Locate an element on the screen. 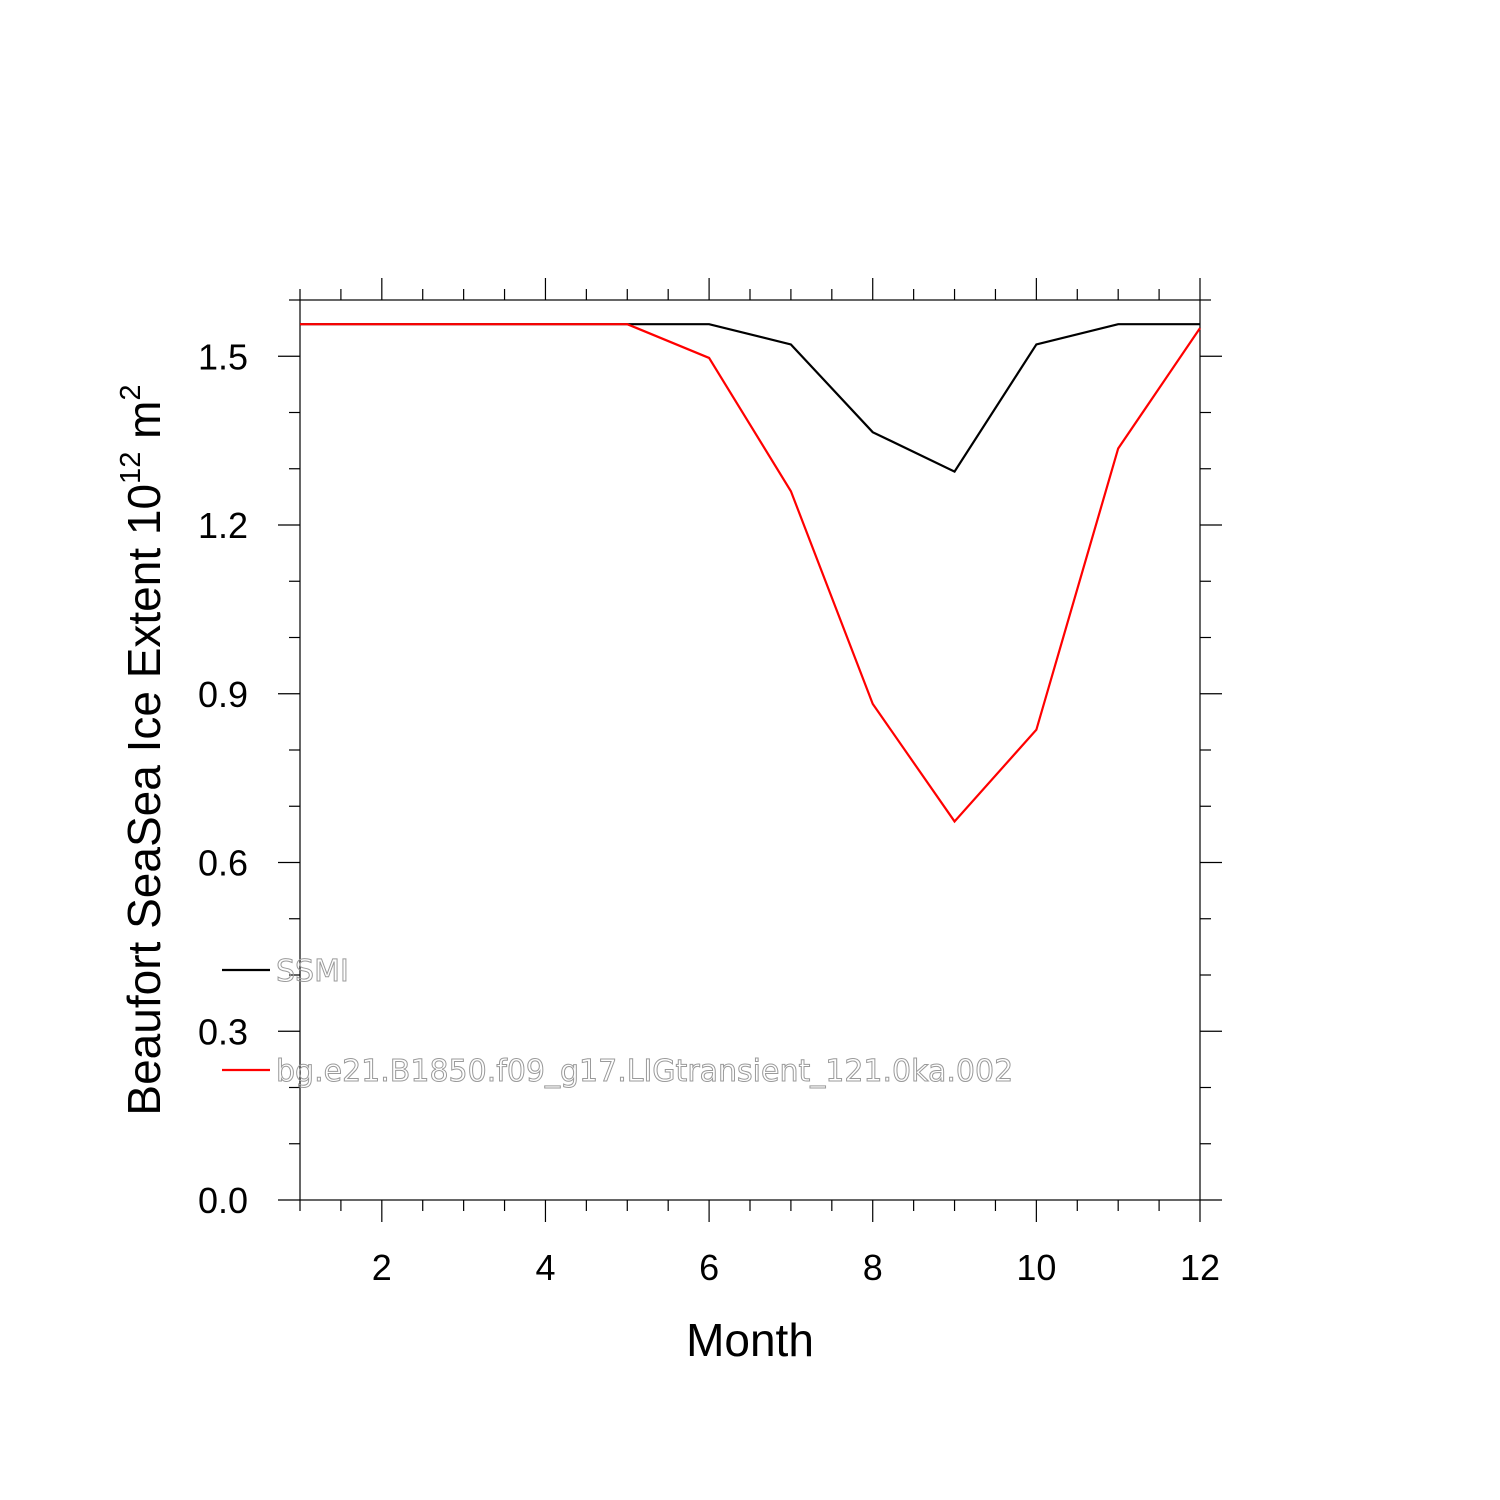  x-tick-label: 8 is located at coordinates (873, 1267).